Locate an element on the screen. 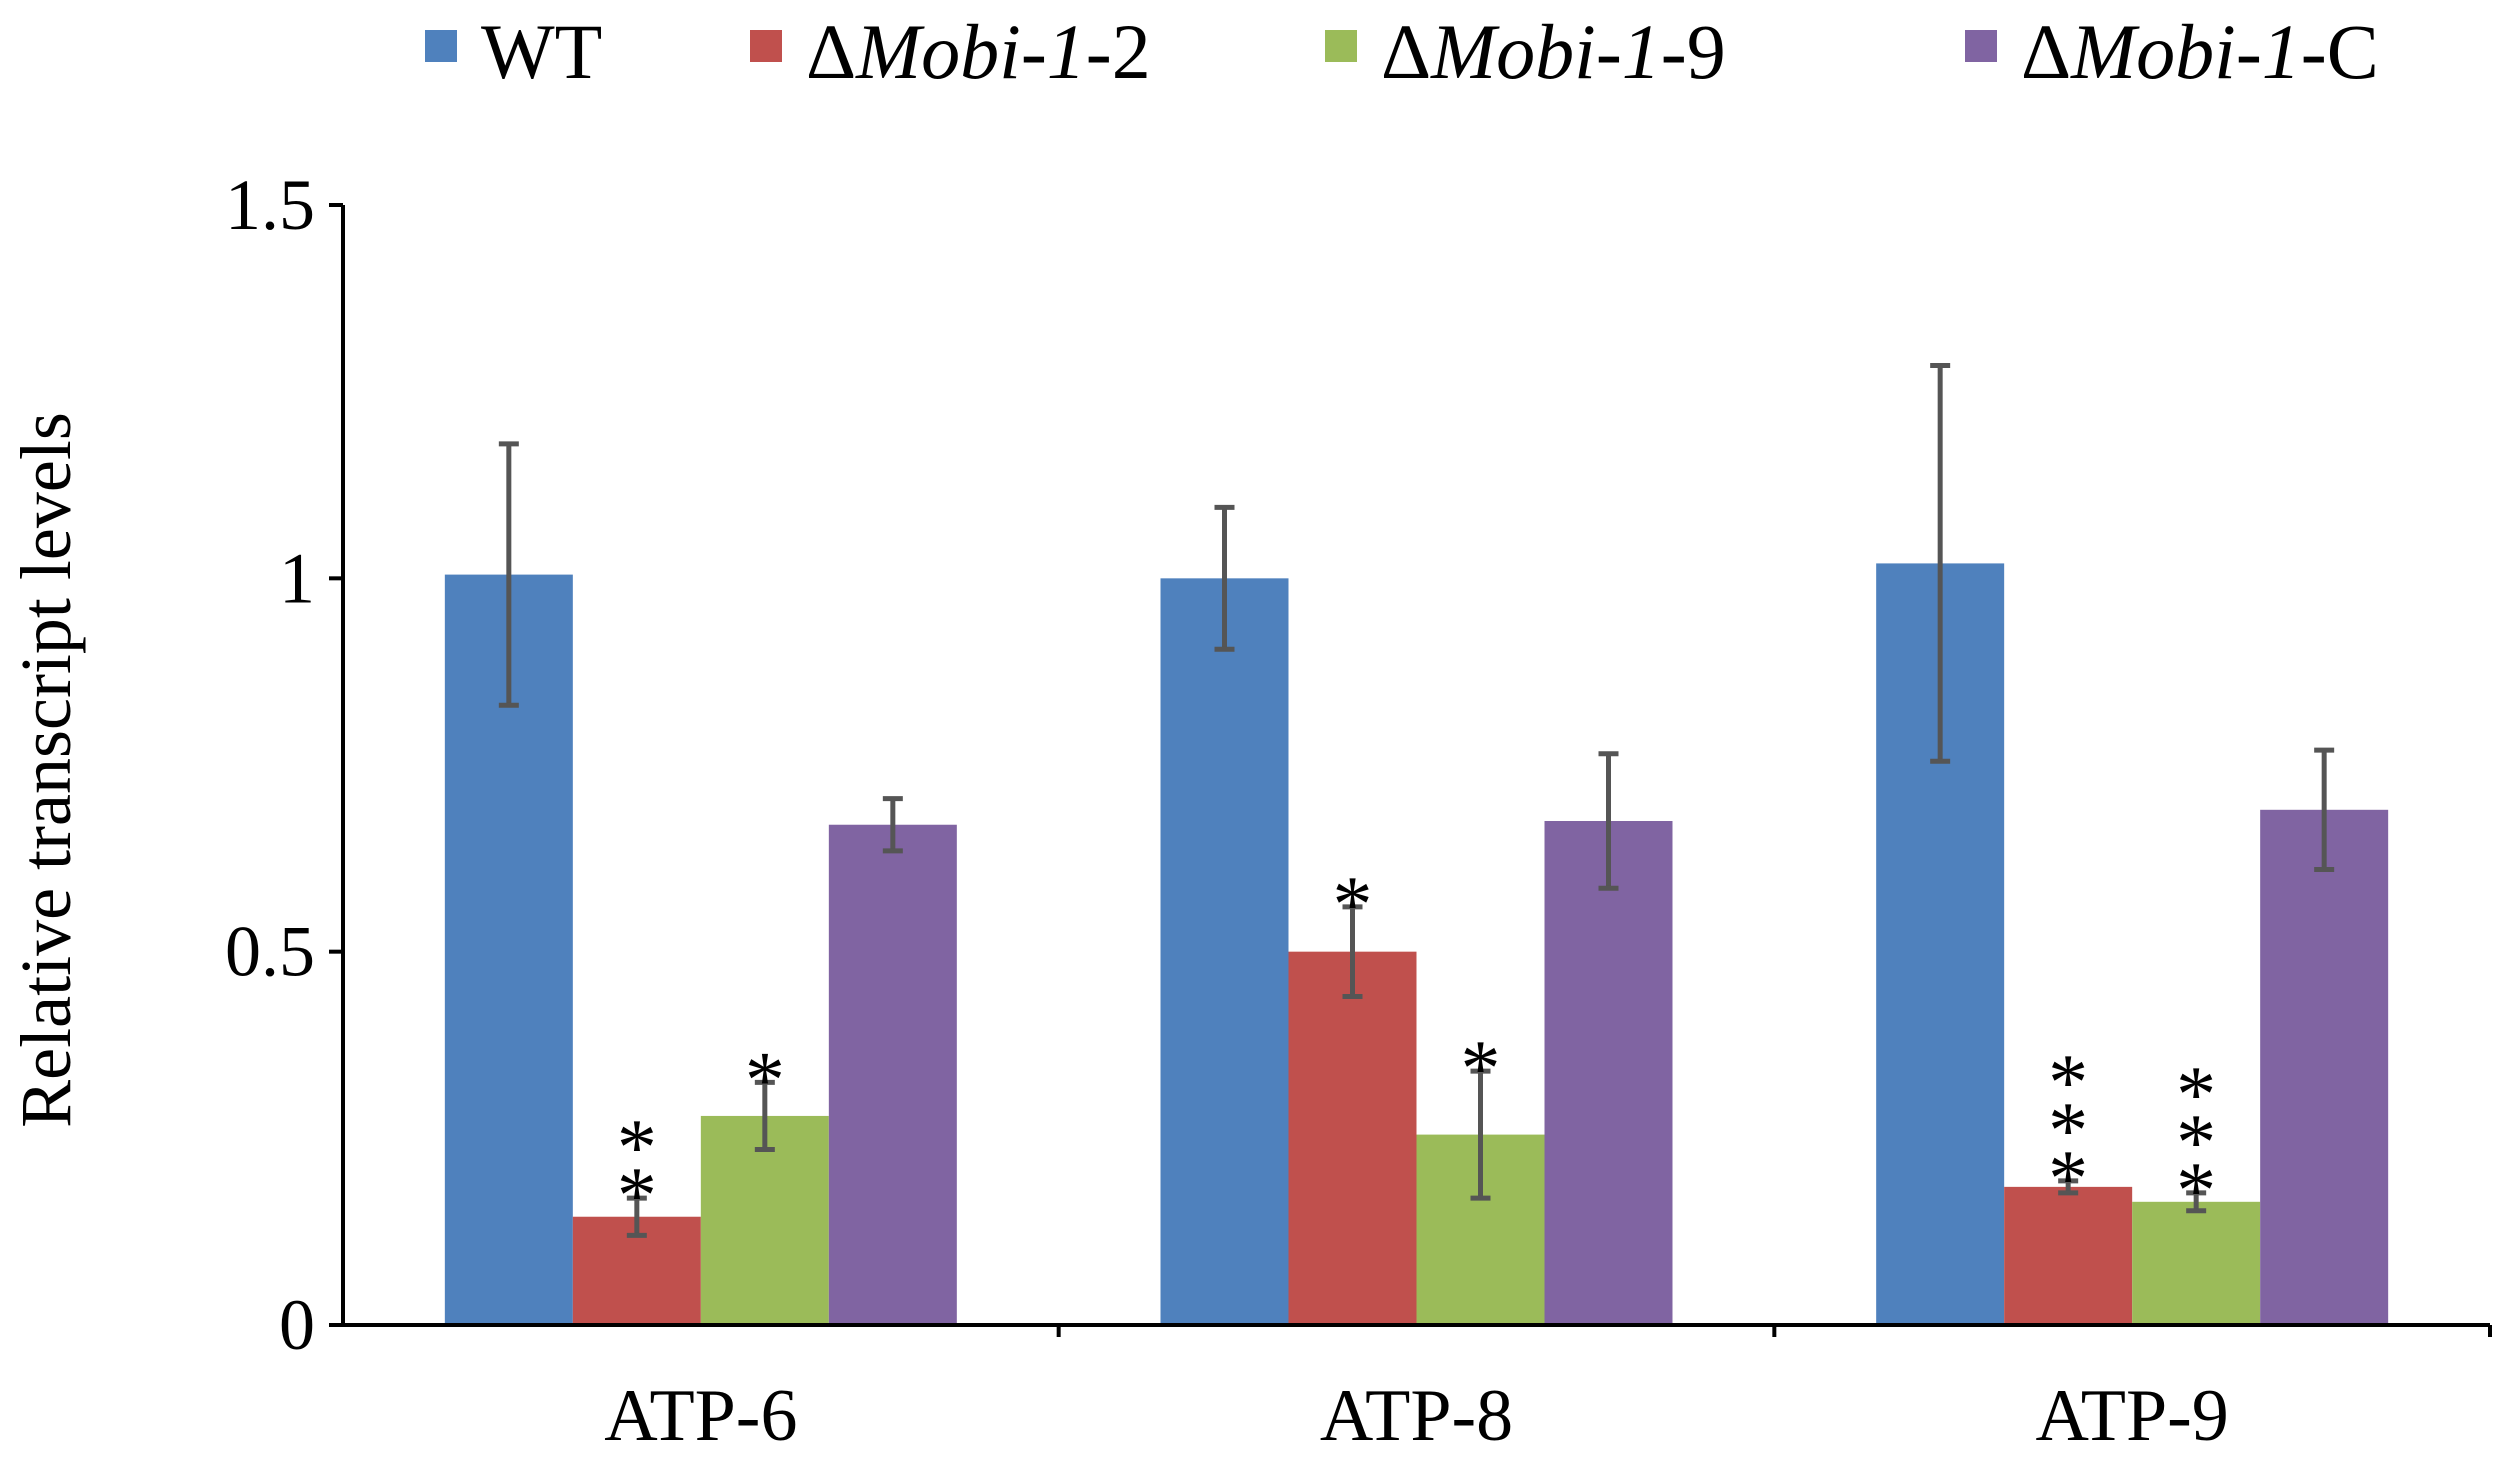  legend: WT ΔMobi-1-2 ΔMobi-1-9 ΔMobi-1-C is located at coordinates (1402, 51).